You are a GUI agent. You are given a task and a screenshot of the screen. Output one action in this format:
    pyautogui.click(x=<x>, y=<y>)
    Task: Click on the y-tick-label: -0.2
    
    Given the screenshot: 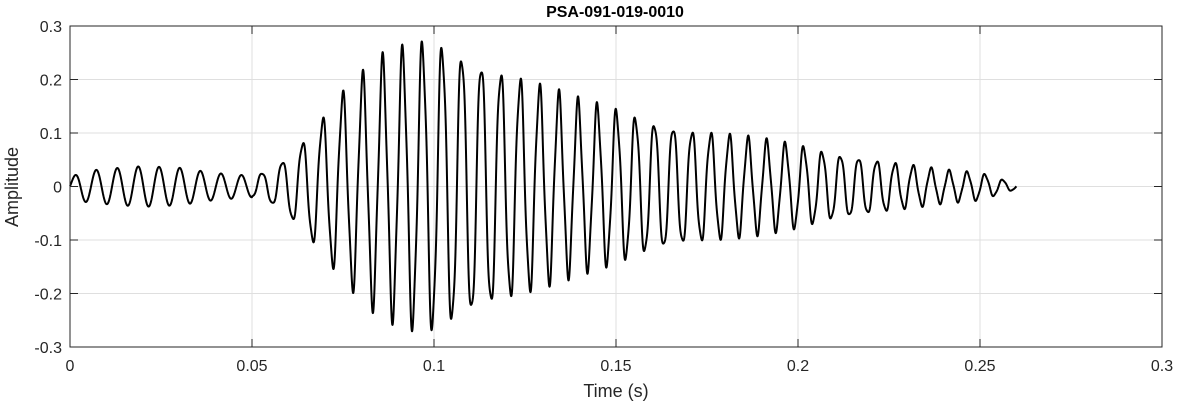 What is the action you would take?
    pyautogui.click(x=48, y=295)
    